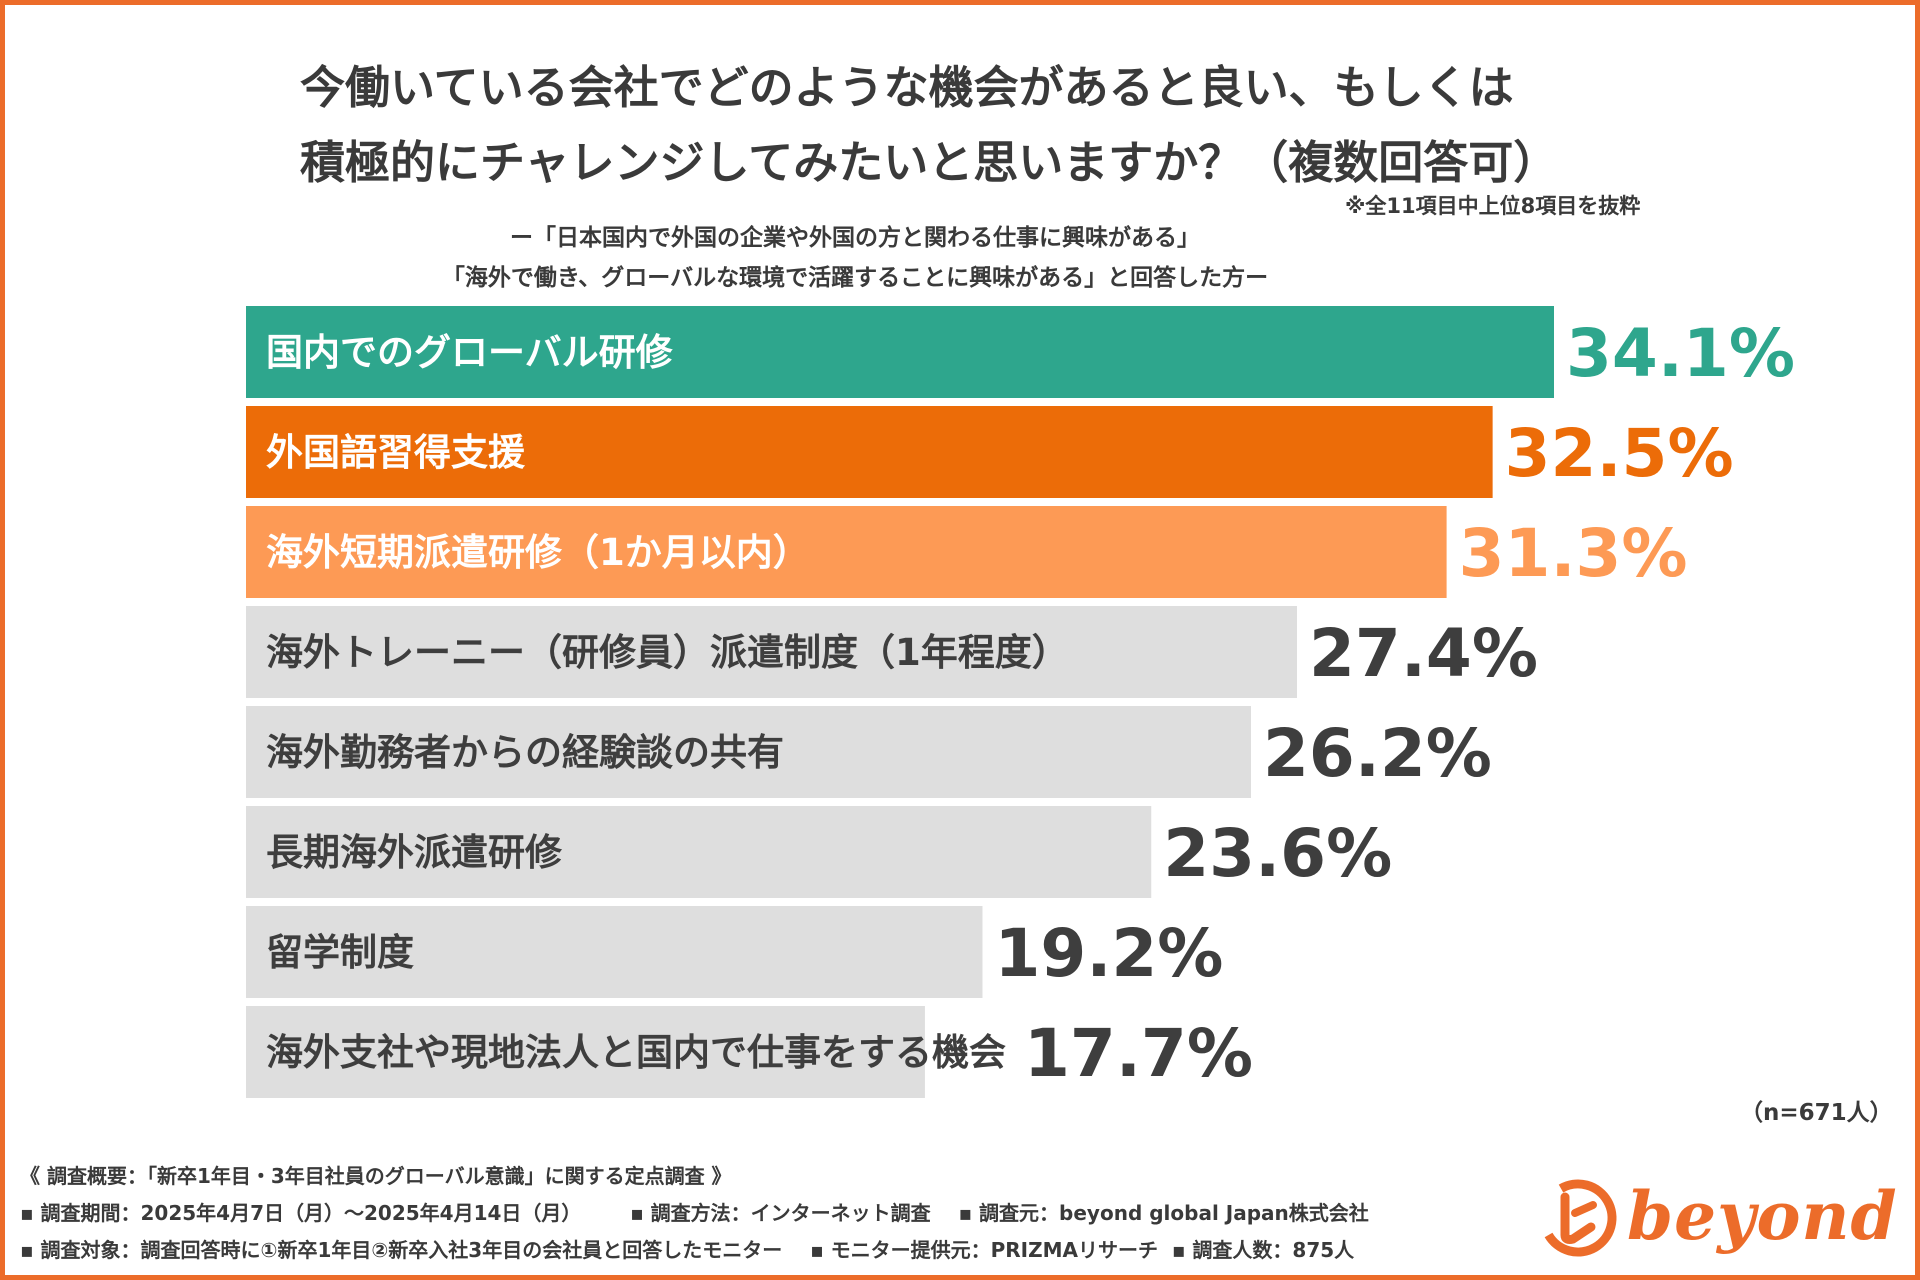 Image resolution: width=1920 pixels, height=1280 pixels. Describe the element at coordinates (929, 162) in the screenshot. I see `title-line-2: 積極的にチャレンジしてみたいと思いますか？（複数回答可）` at that location.